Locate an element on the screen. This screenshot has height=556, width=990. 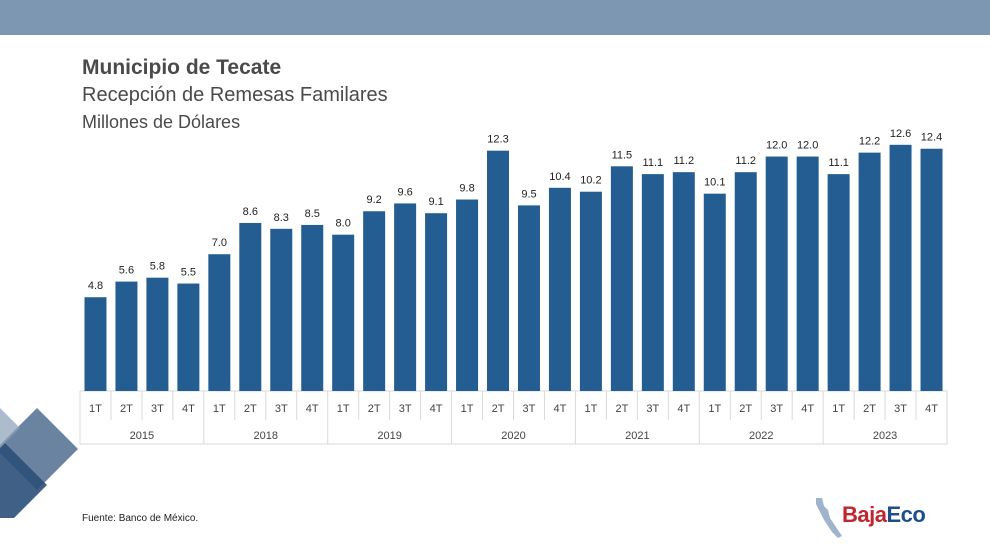
logo-part1: Baja is located at coordinates (864, 514).